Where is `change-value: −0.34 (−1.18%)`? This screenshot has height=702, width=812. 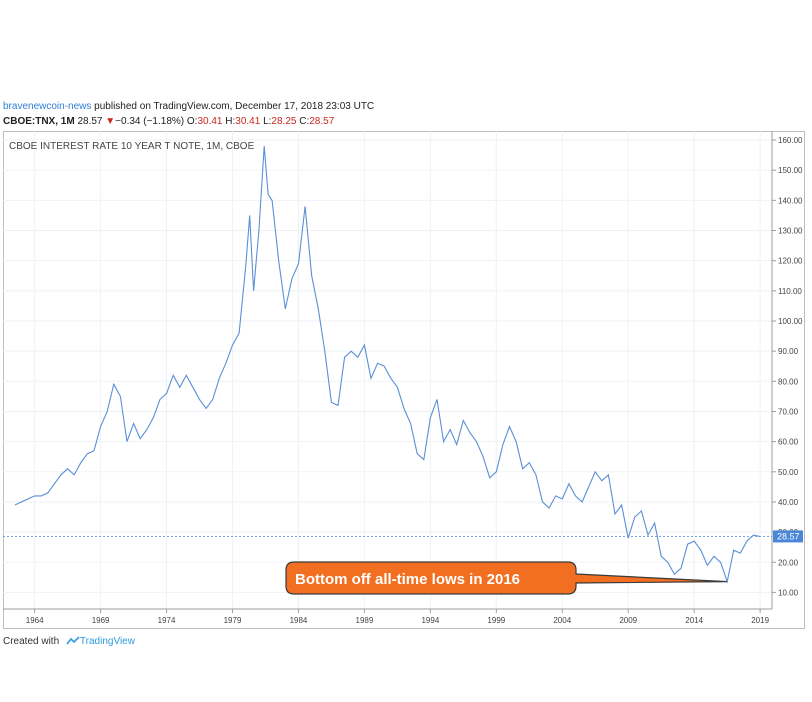
change-value: −0.34 (−1.18%) is located at coordinates (150, 121).